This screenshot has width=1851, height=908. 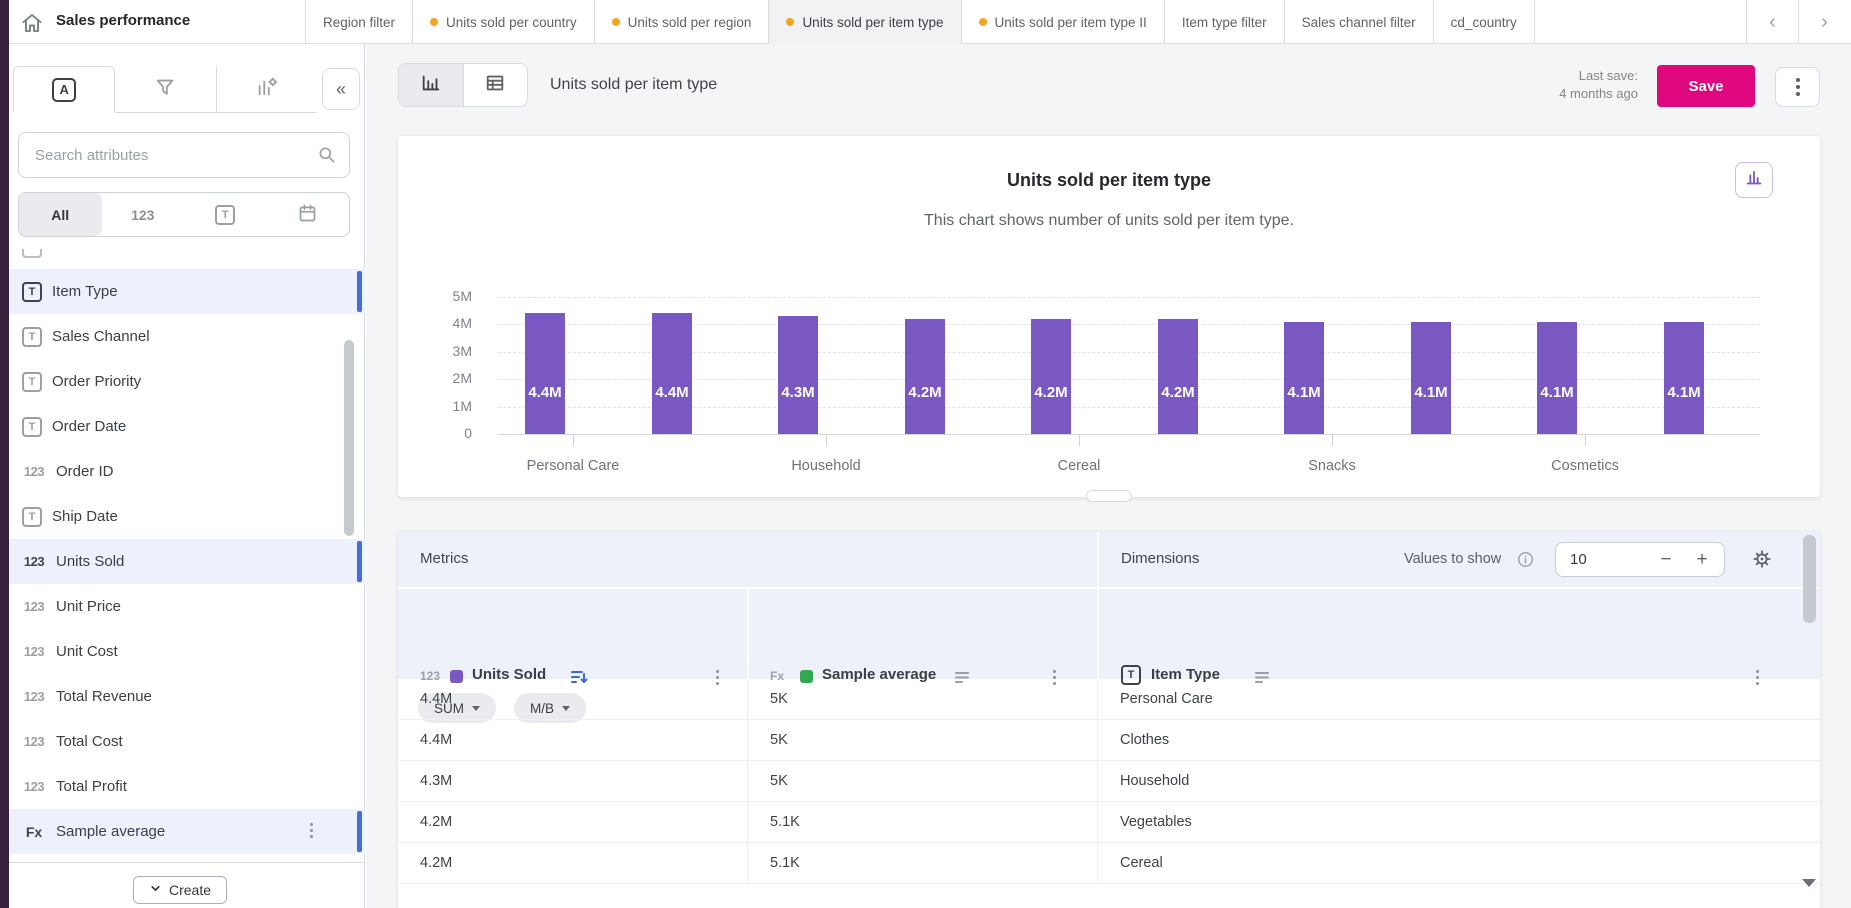 I want to click on create-button: Create, so click(x=180, y=890).